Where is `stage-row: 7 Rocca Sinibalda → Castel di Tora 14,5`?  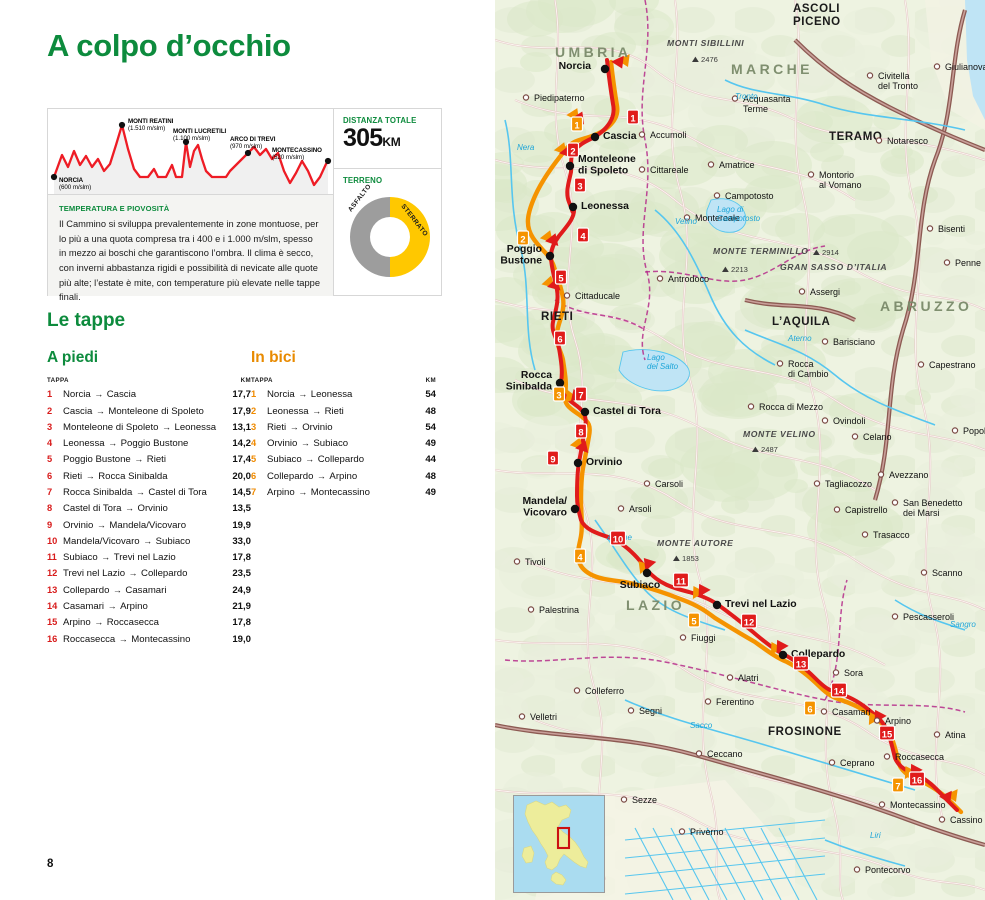 stage-row: 7 Rocca Sinibalda → Castel di Tora 14,5 is located at coordinates (149, 493).